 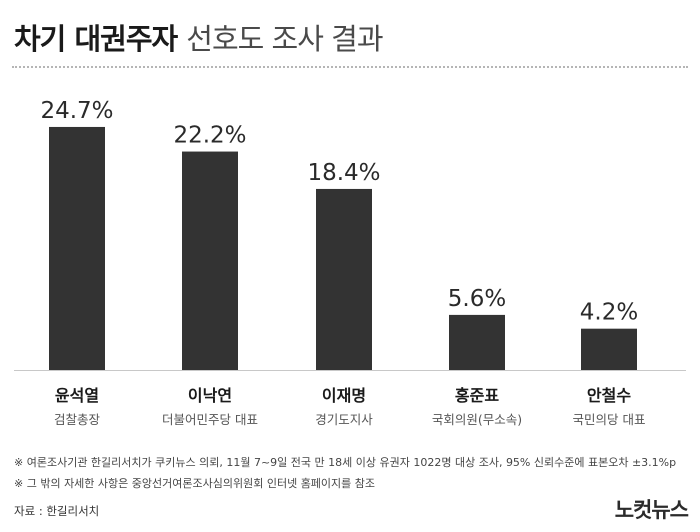 I want to click on title-light: 선호도 조사 결과, so click(x=284, y=39).